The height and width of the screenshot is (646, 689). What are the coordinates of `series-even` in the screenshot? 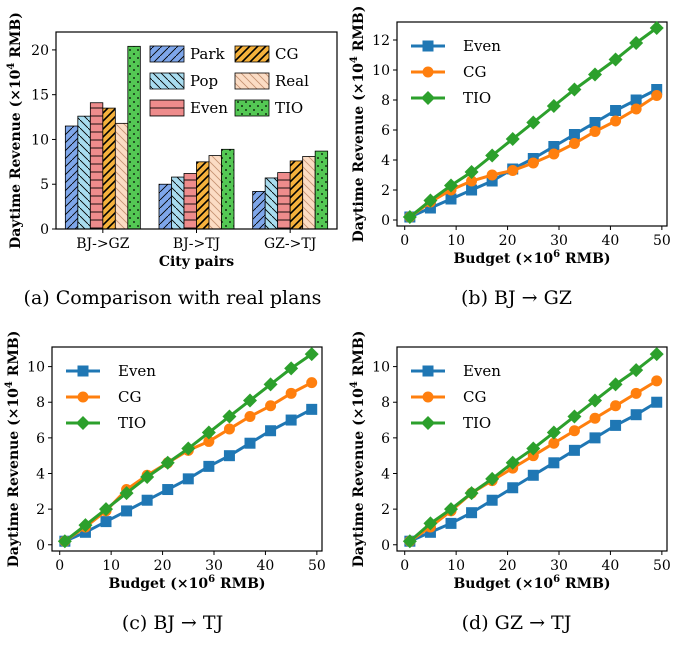 It's located at (533, 153).